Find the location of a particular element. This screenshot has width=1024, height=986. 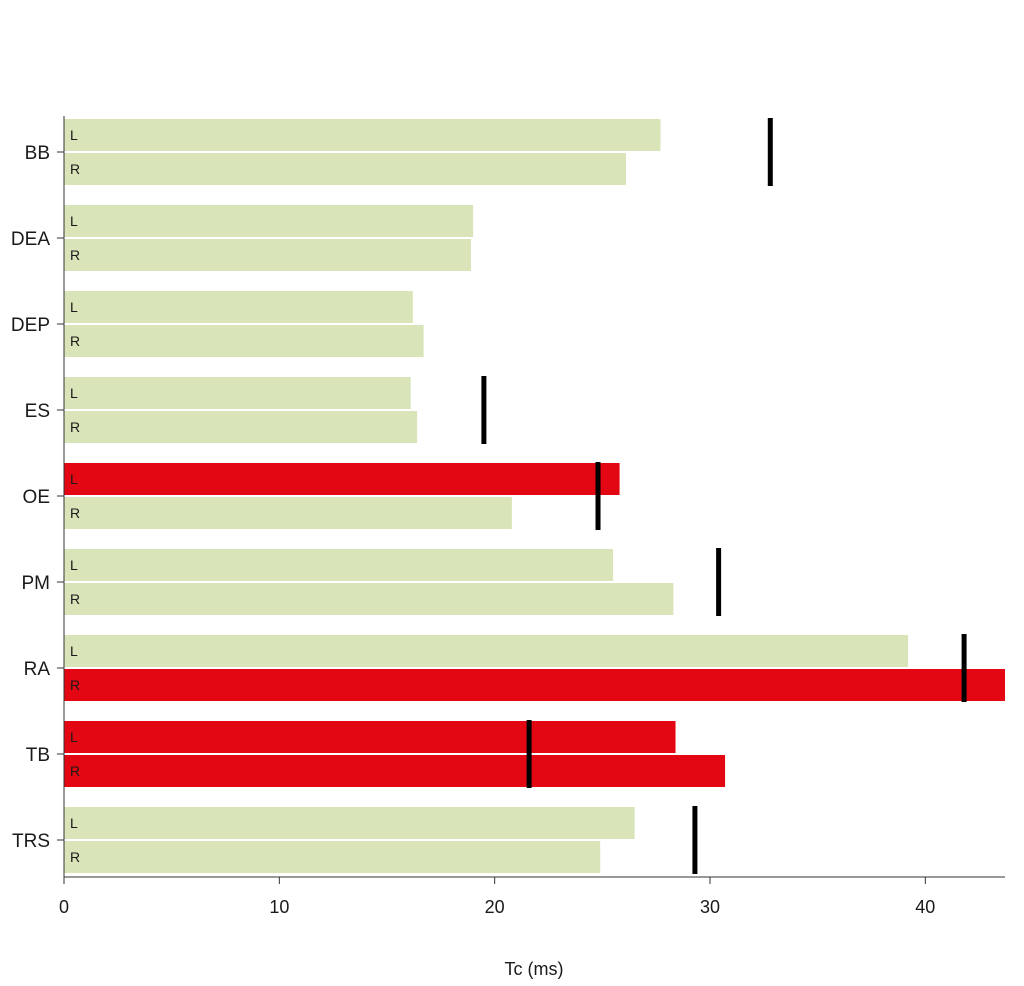

bar-es-r is located at coordinates (241, 427).